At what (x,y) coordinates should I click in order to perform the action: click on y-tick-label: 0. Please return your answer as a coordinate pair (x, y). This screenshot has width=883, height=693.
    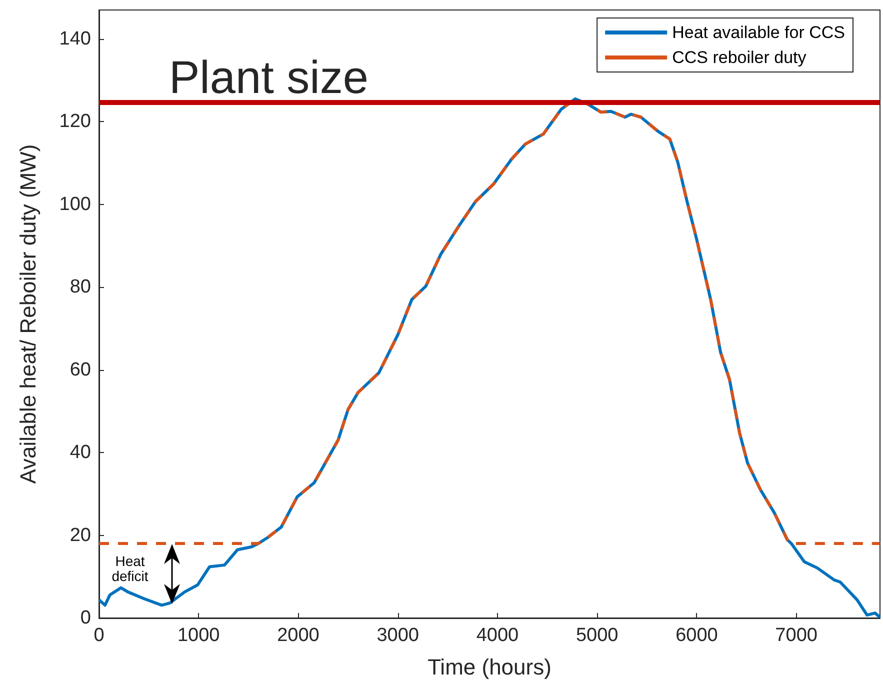
    Looking at the image, I should click on (85, 618).